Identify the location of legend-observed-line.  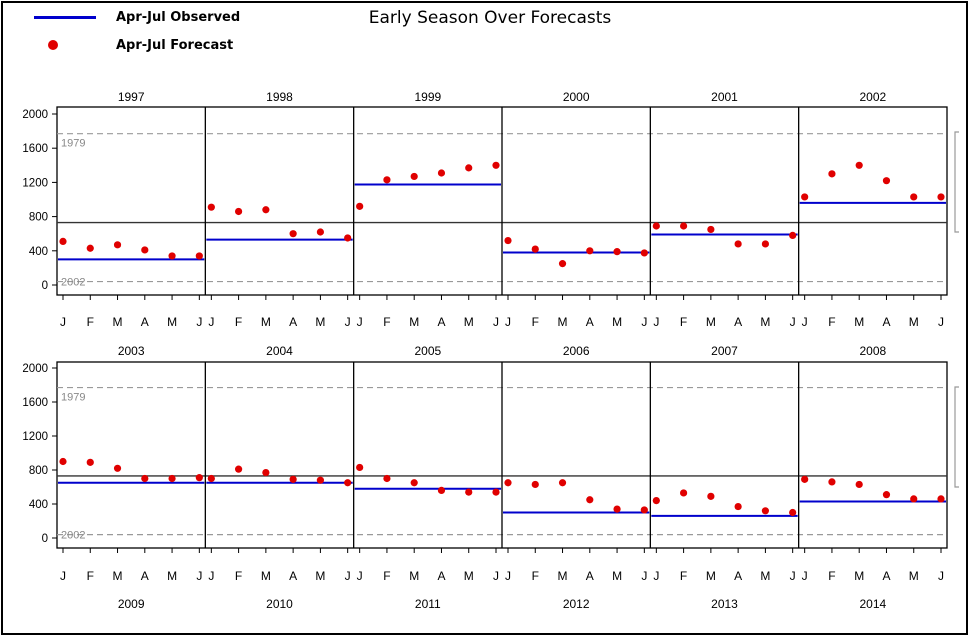
(65, 17).